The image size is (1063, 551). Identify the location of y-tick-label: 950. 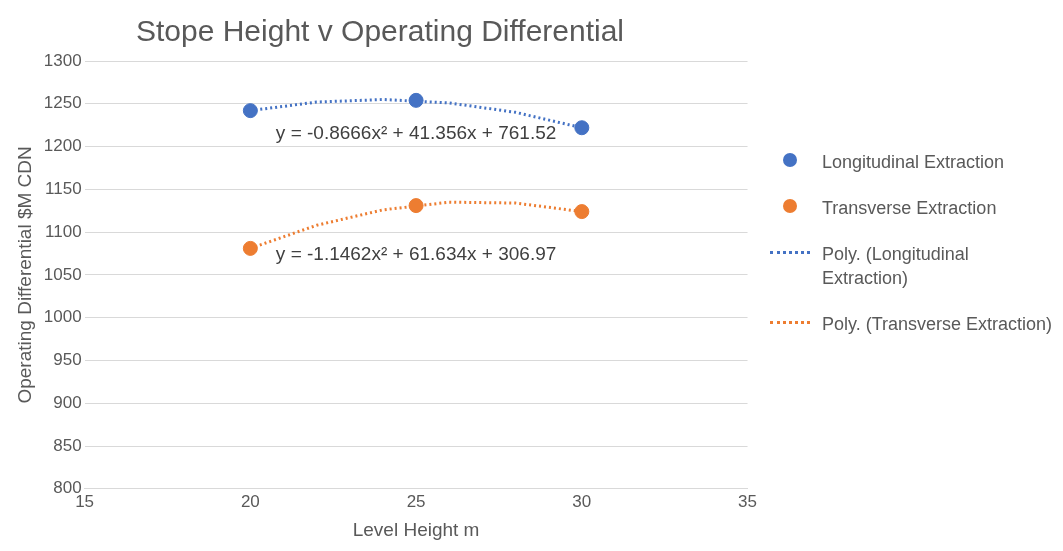
(67, 360).